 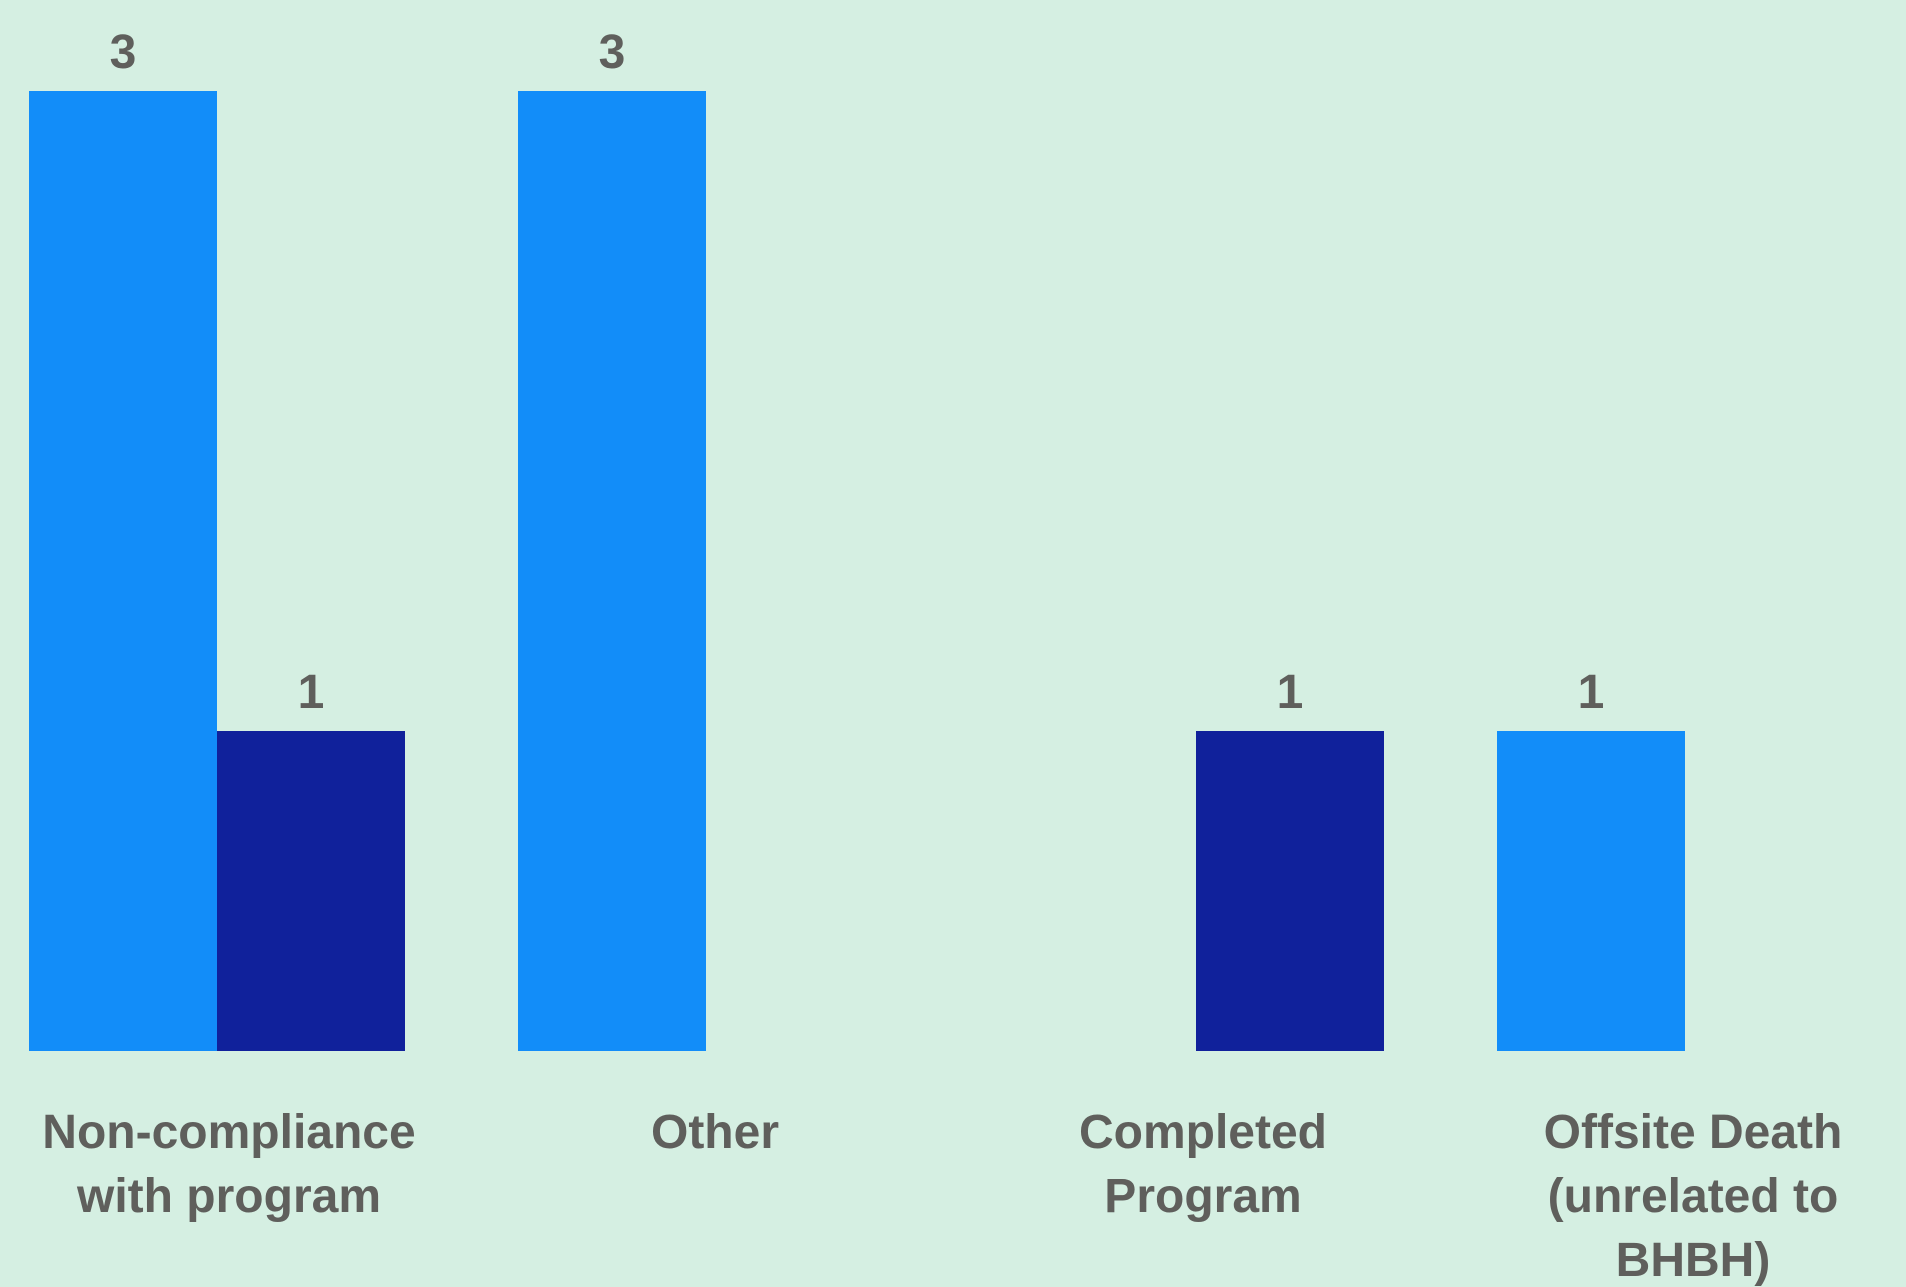 I want to click on category-label-2-line-0: Completed, so click(x=1203, y=1132).